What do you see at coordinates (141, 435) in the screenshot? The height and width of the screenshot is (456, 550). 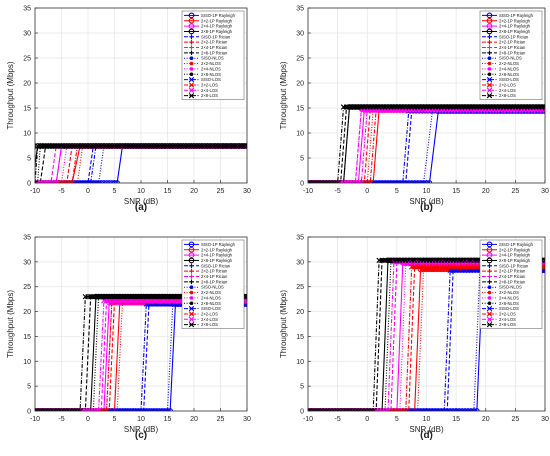 I see `panel-label: (c)` at bounding box center [141, 435].